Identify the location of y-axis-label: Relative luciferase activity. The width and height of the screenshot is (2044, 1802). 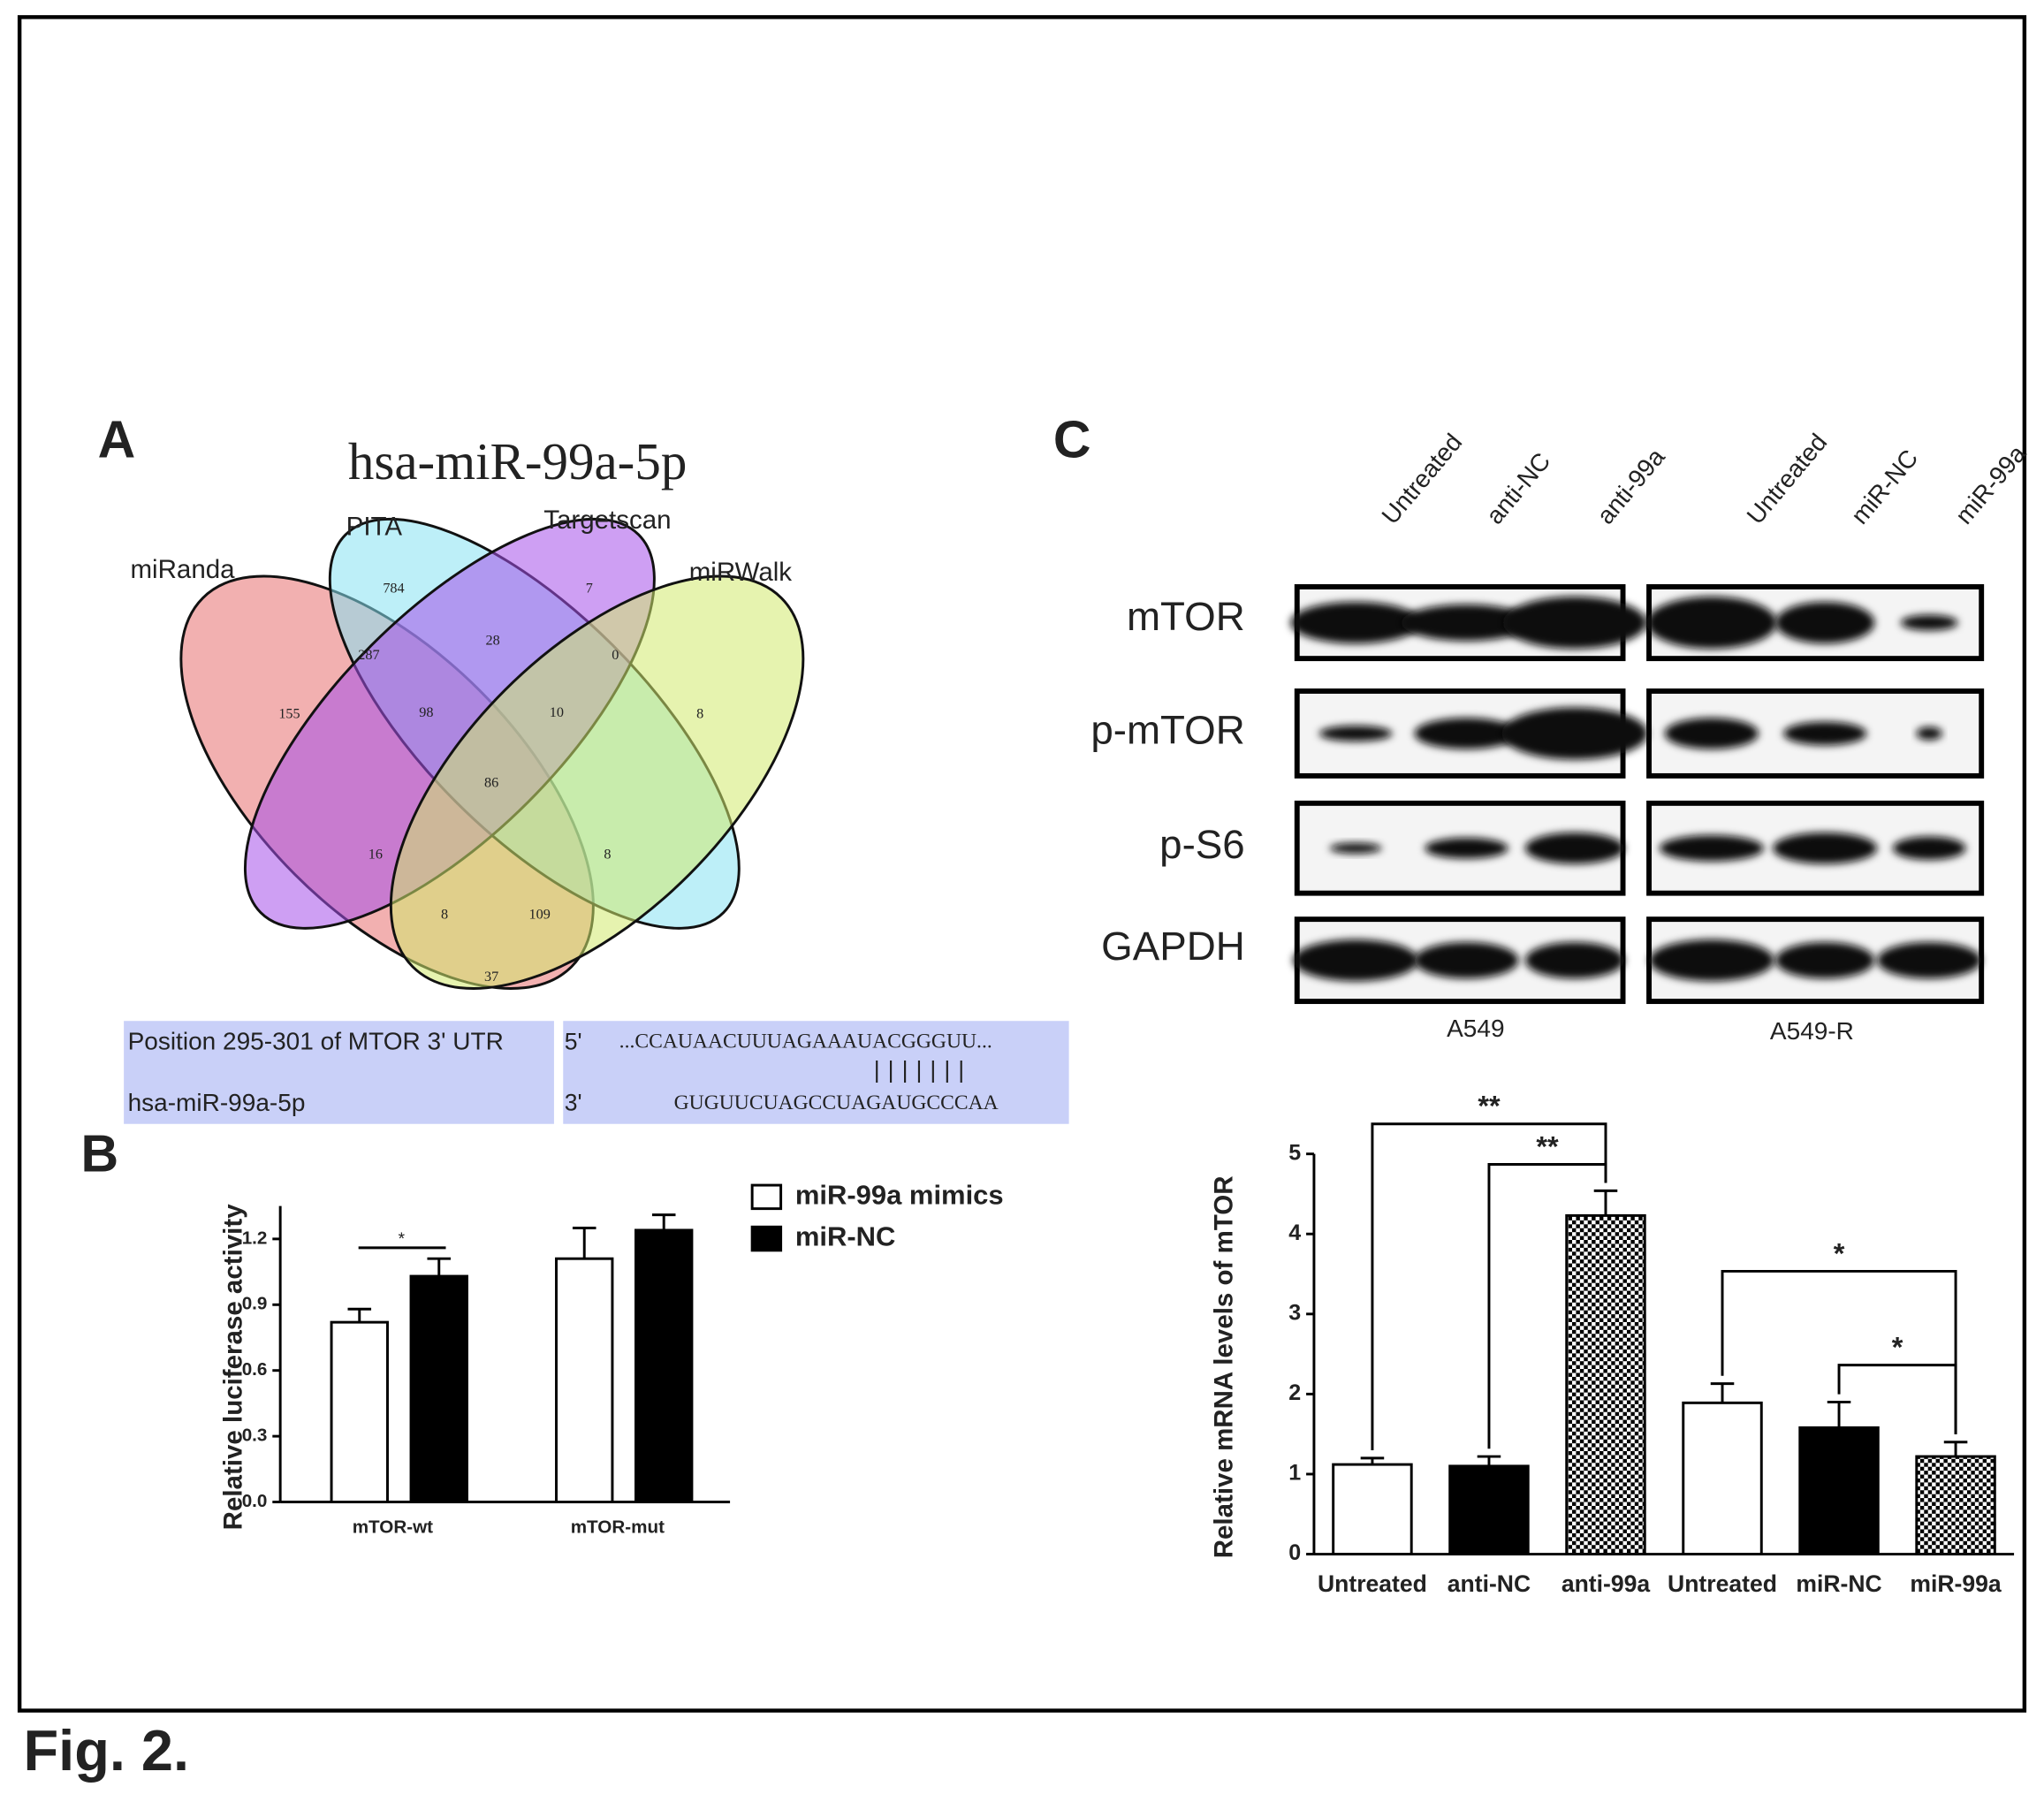
(232, 1367).